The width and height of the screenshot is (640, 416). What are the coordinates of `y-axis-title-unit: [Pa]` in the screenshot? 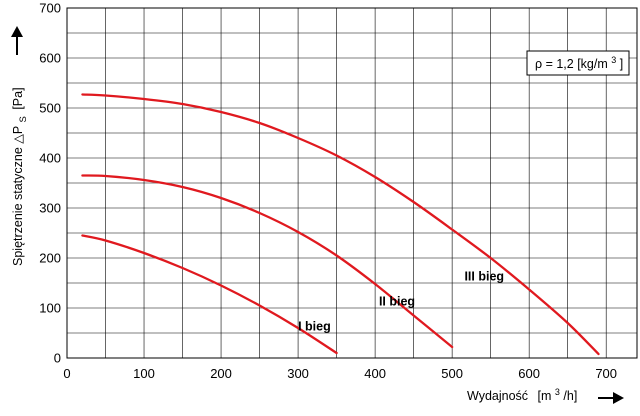 It's located at (18, 98).